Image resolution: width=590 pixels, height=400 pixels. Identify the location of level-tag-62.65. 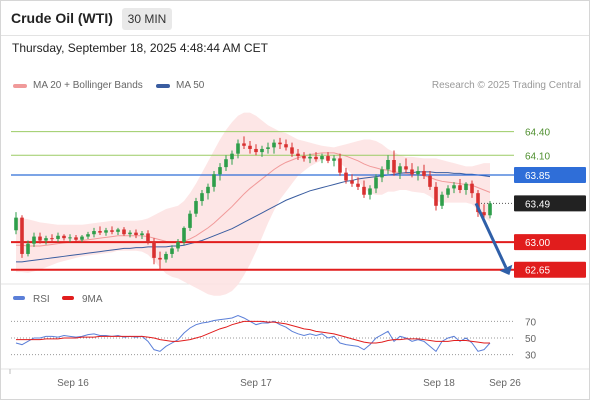
(550, 269).